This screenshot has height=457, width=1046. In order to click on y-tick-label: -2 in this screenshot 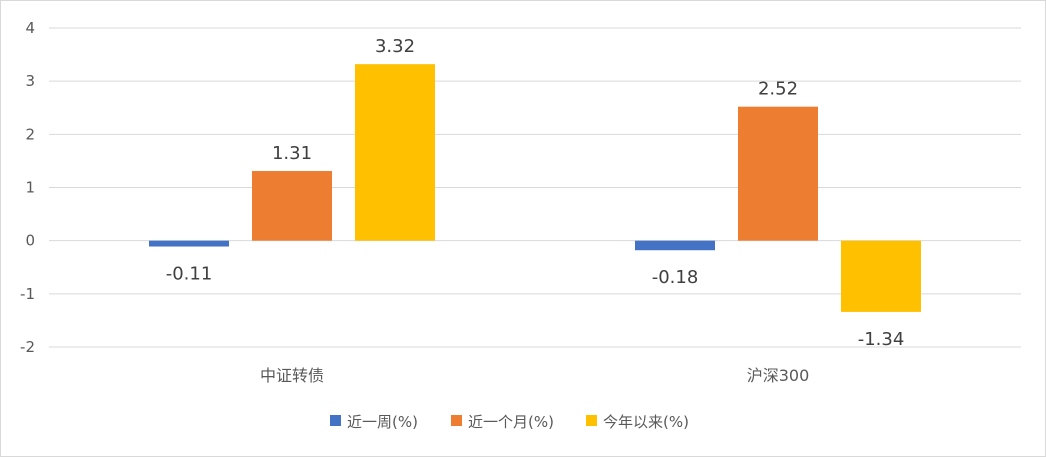, I will do `click(27, 347)`.